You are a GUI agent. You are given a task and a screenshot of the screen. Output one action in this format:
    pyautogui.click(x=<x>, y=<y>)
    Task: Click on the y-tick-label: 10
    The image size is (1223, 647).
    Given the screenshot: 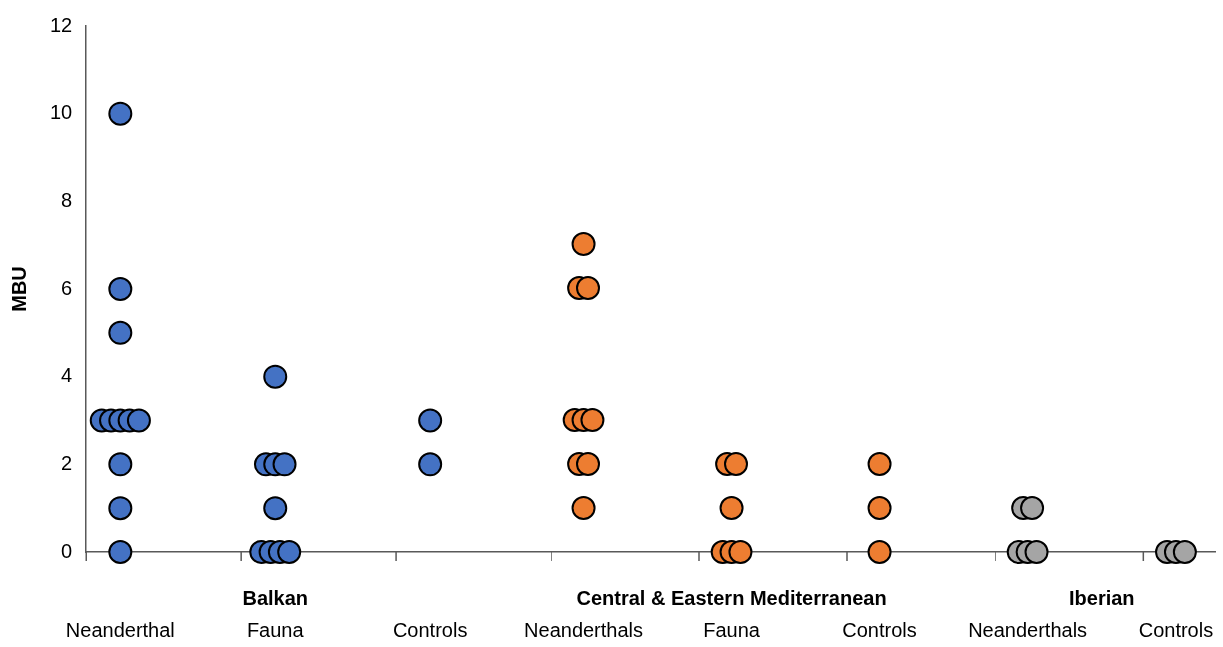 What is the action you would take?
    pyautogui.click(x=61, y=112)
    